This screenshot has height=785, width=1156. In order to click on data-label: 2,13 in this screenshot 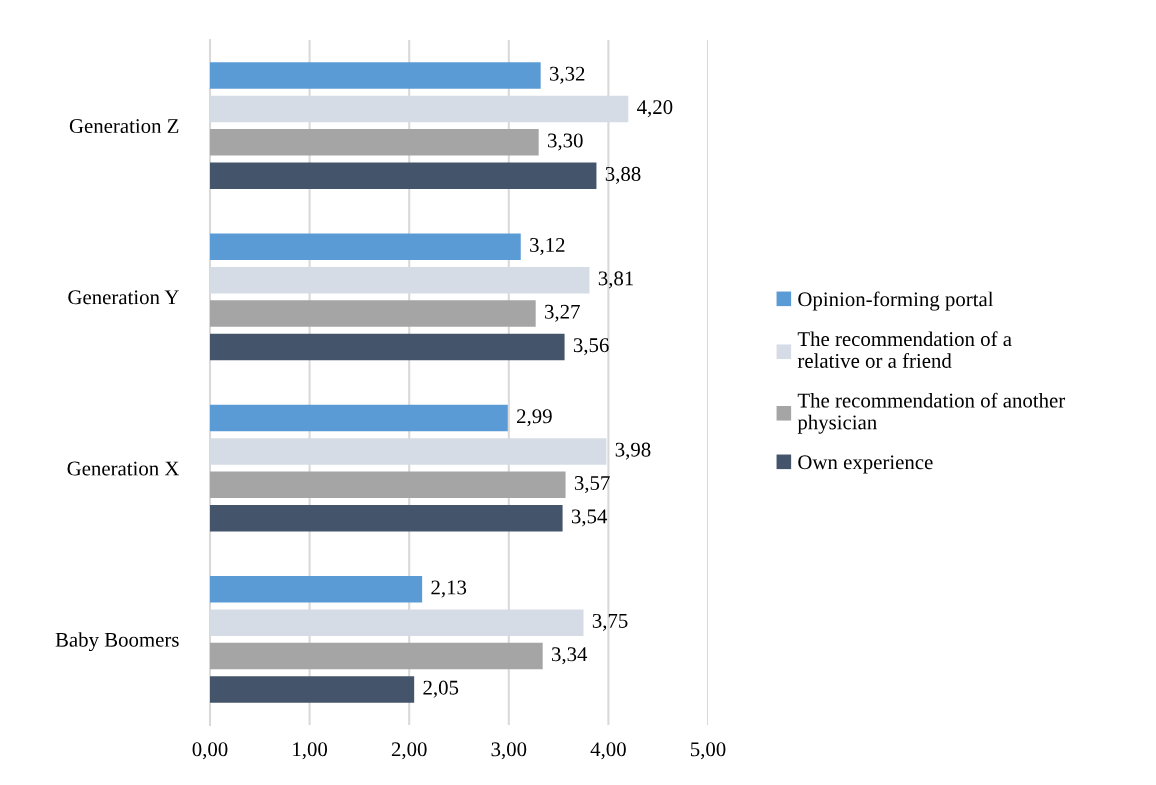, I will do `click(449, 589)`.